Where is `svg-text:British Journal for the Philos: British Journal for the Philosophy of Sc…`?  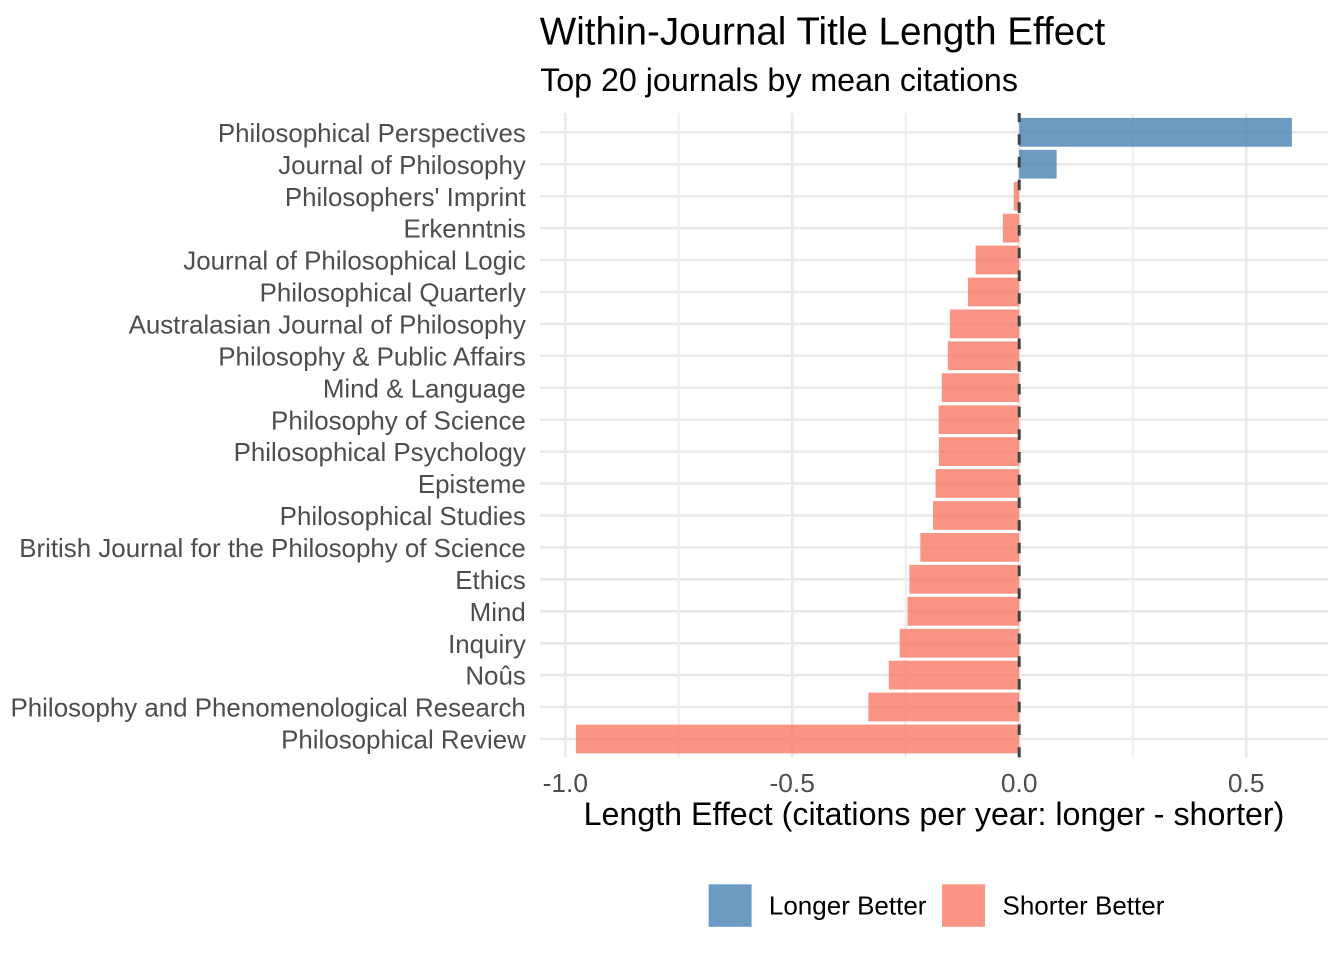
svg-text:British Journal for the Philos: British Journal for the Philosophy of Sc… is located at coordinates (272, 549).